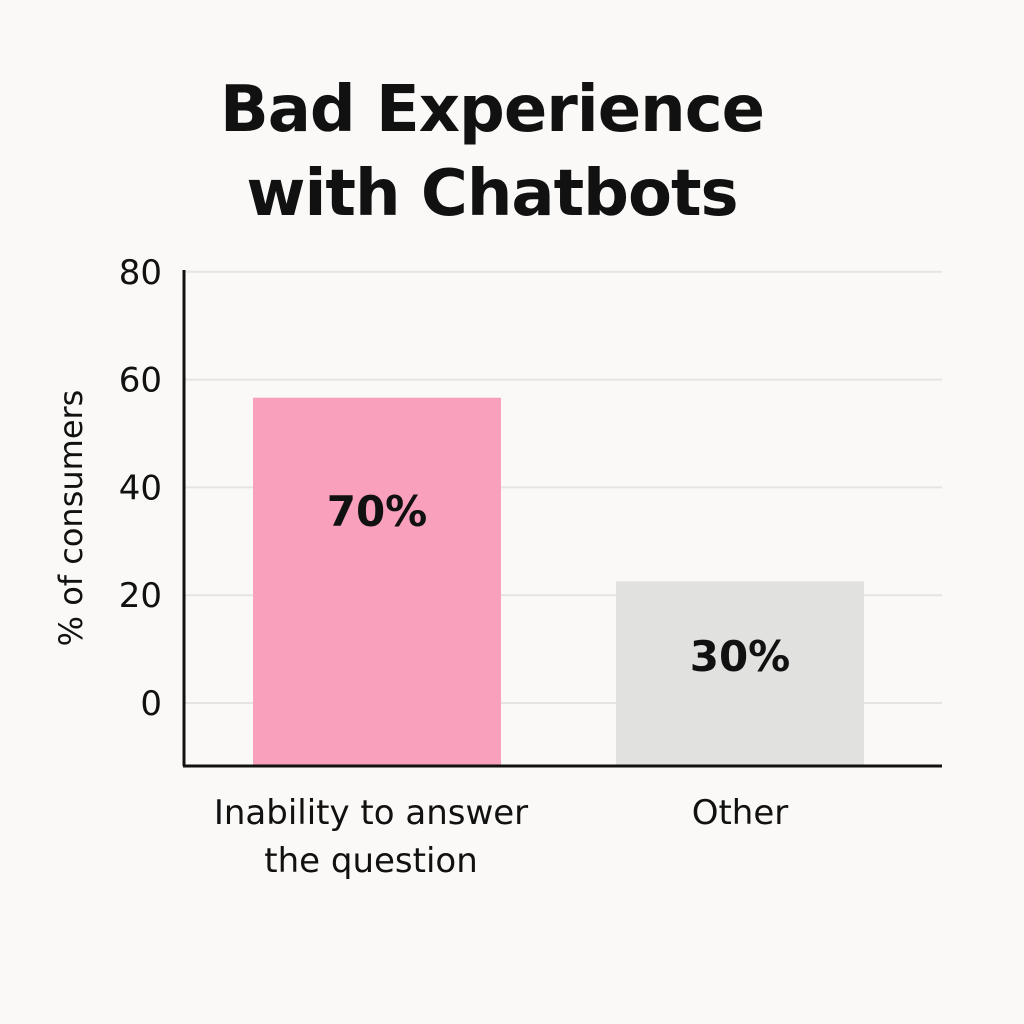 This screenshot has height=1024, width=1024. What do you see at coordinates (371, 813) in the screenshot?
I see `category-label-0-line-0: Inability to answer` at bounding box center [371, 813].